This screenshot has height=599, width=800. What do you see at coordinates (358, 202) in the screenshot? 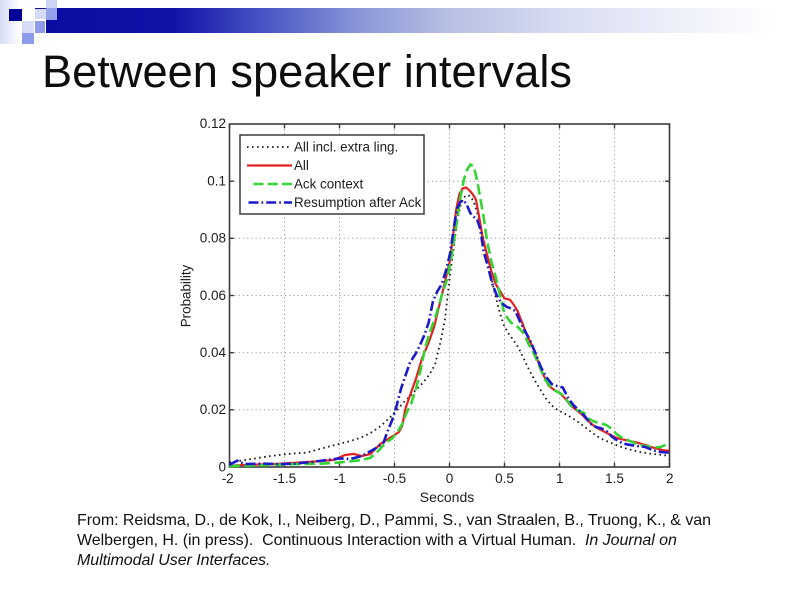
I see `svg-text: Resumption after Ack` at bounding box center [358, 202].